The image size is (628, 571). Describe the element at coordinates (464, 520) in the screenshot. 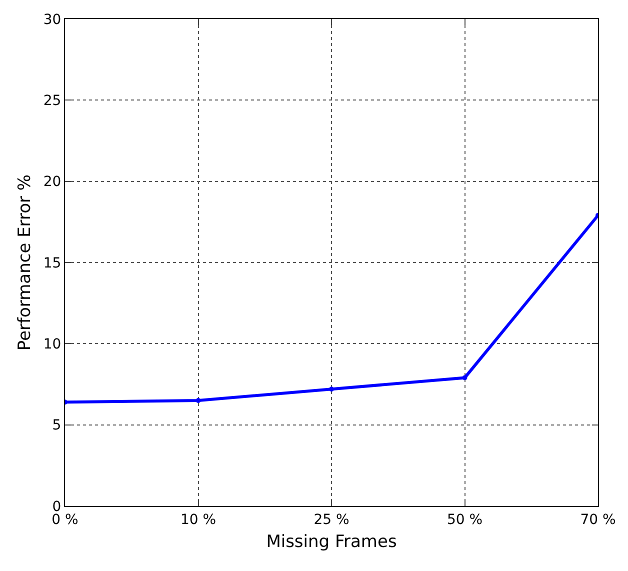

I see `x-tick-label: 50 %` at that location.